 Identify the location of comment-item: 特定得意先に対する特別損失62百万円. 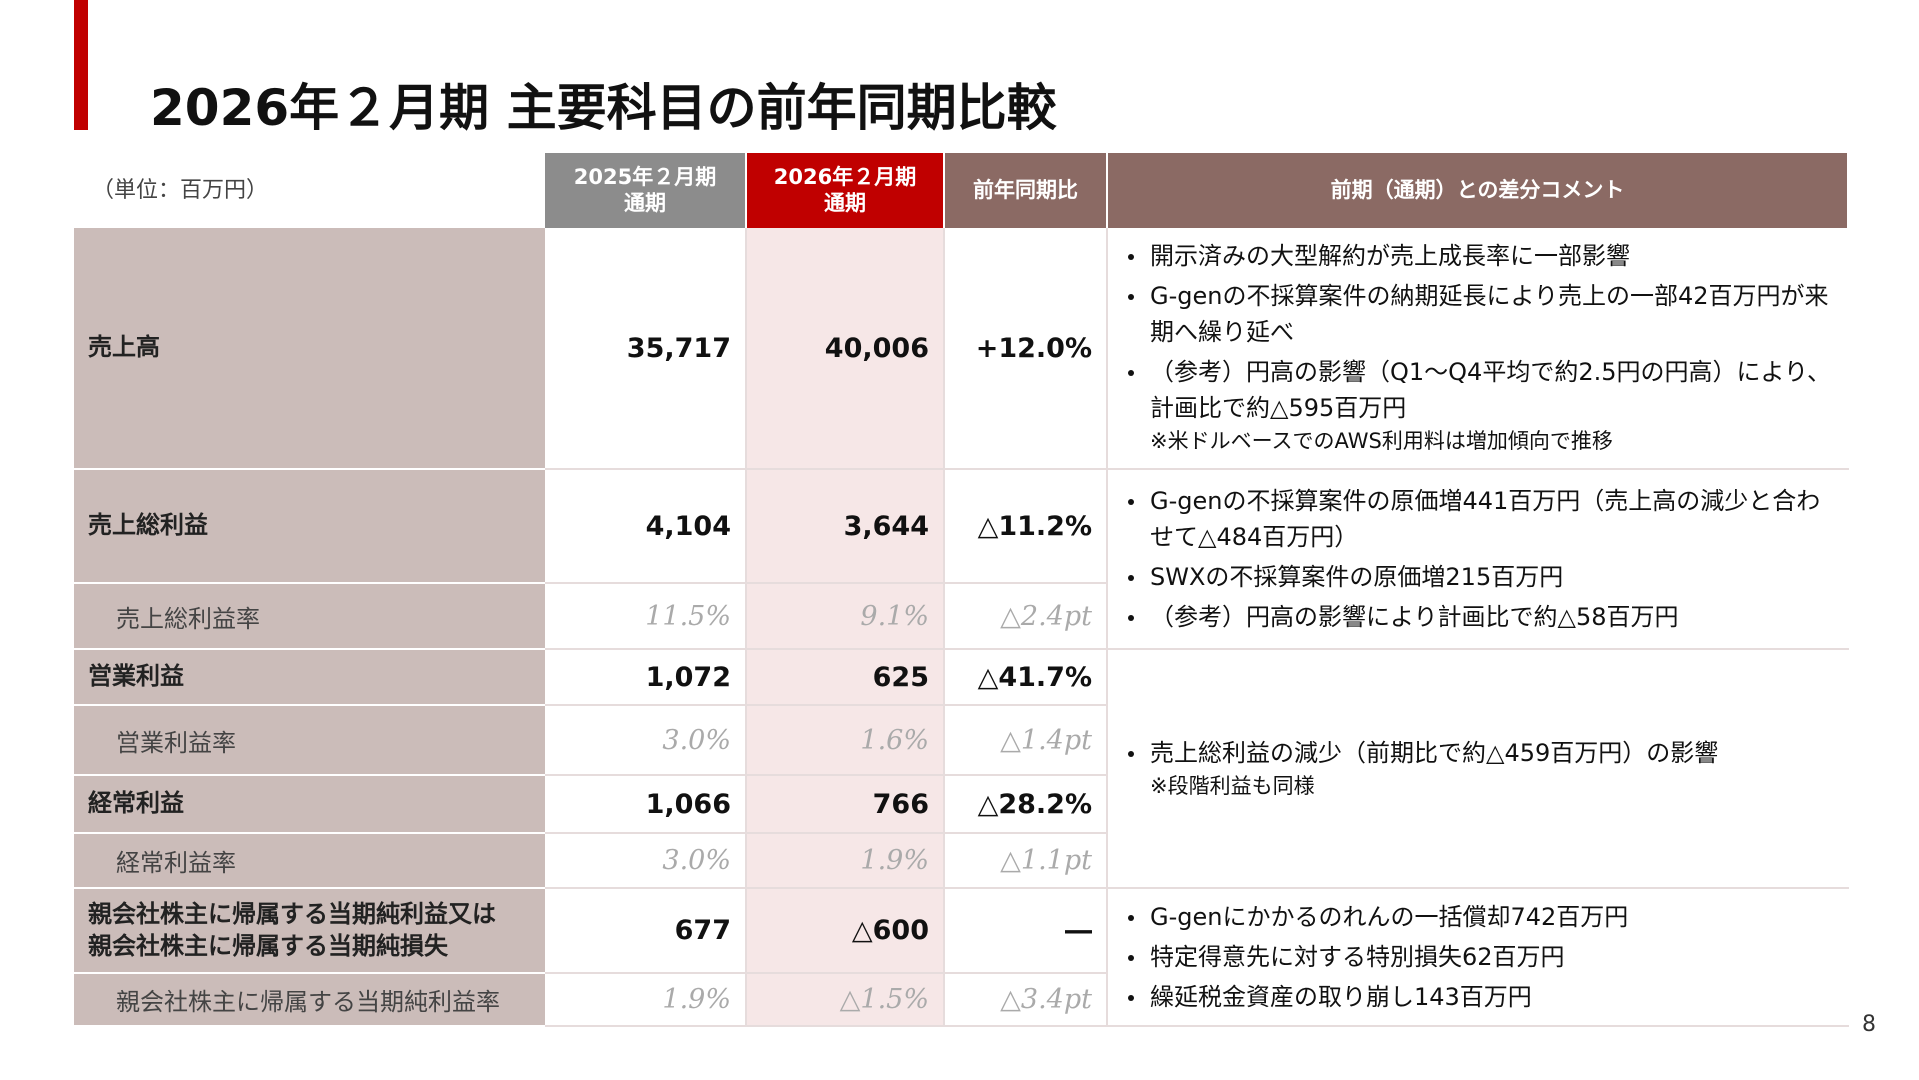
(1345, 957).